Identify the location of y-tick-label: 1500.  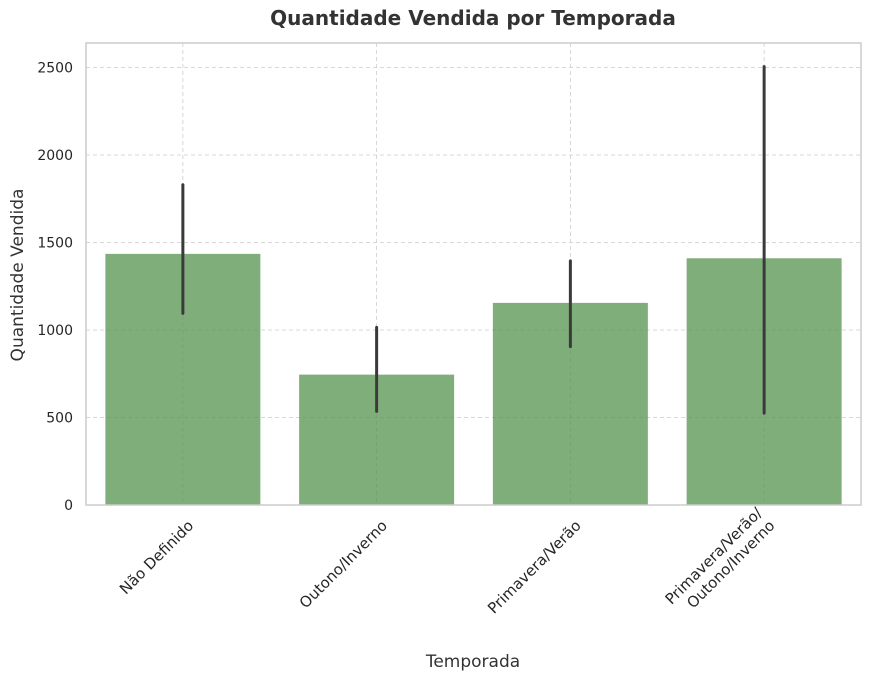
(55, 244).